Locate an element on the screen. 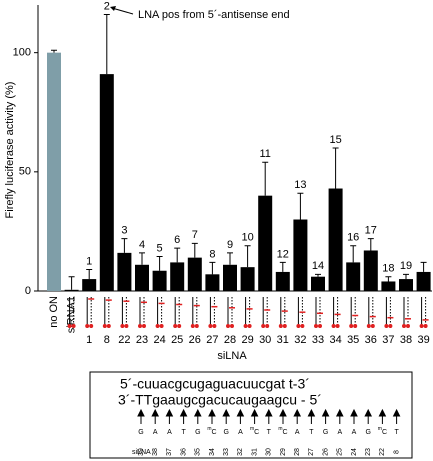 The image size is (433, 461). x-tick-label: 1 is located at coordinates (89, 340).